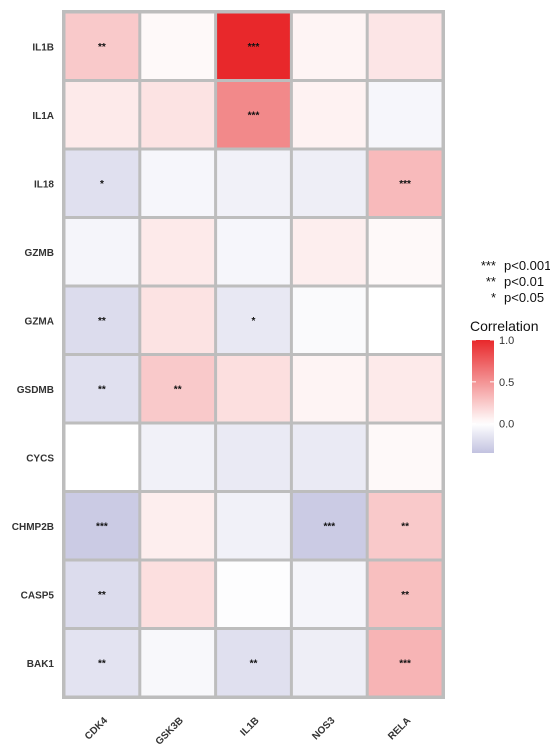  I want to click on colorbar-tick-label: 1.0, so click(506, 341).